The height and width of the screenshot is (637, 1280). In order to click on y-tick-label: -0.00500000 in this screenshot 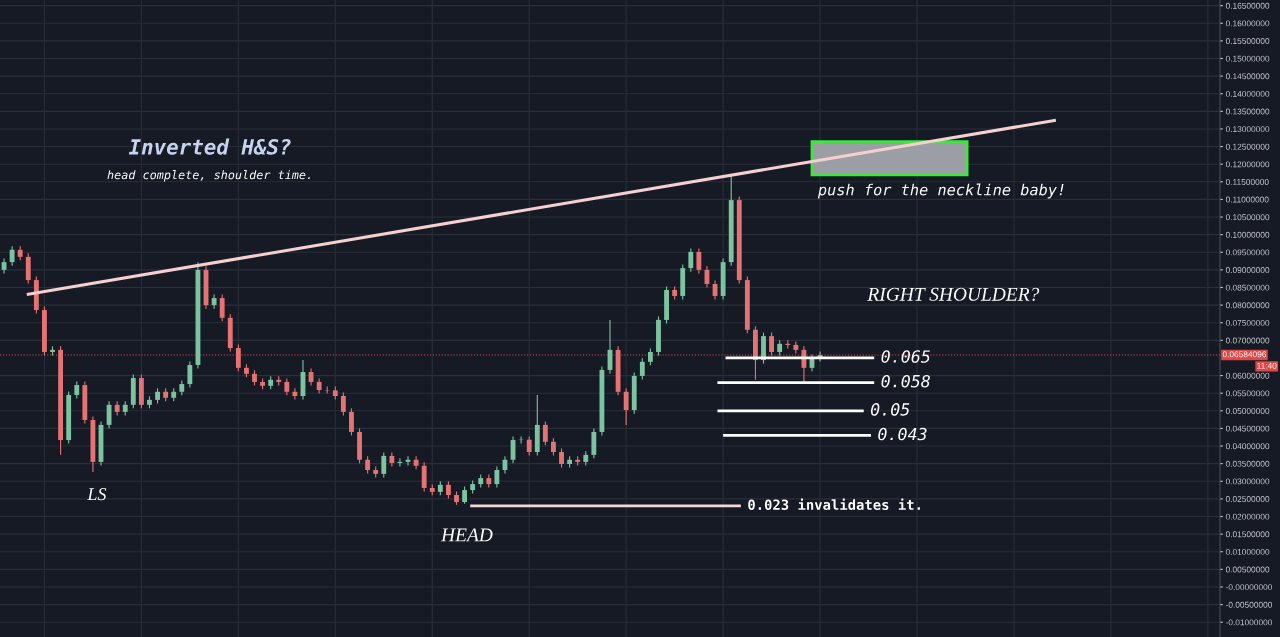, I will do `click(1249, 604)`.